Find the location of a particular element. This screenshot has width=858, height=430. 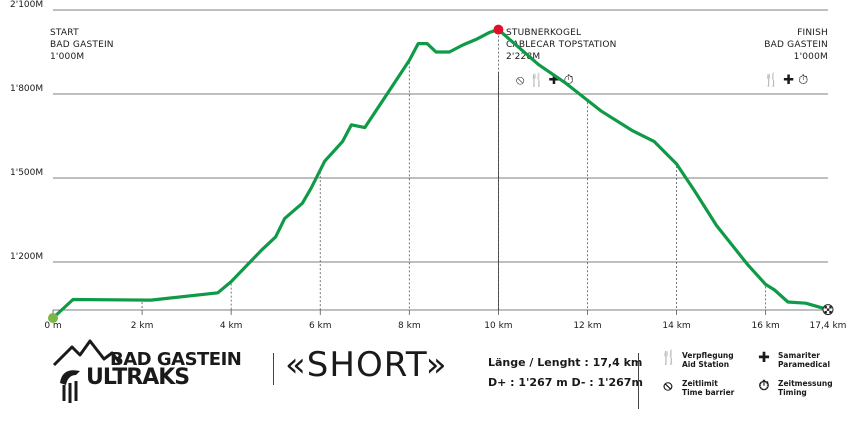

waypoint-start-label: START is located at coordinates (64, 33).